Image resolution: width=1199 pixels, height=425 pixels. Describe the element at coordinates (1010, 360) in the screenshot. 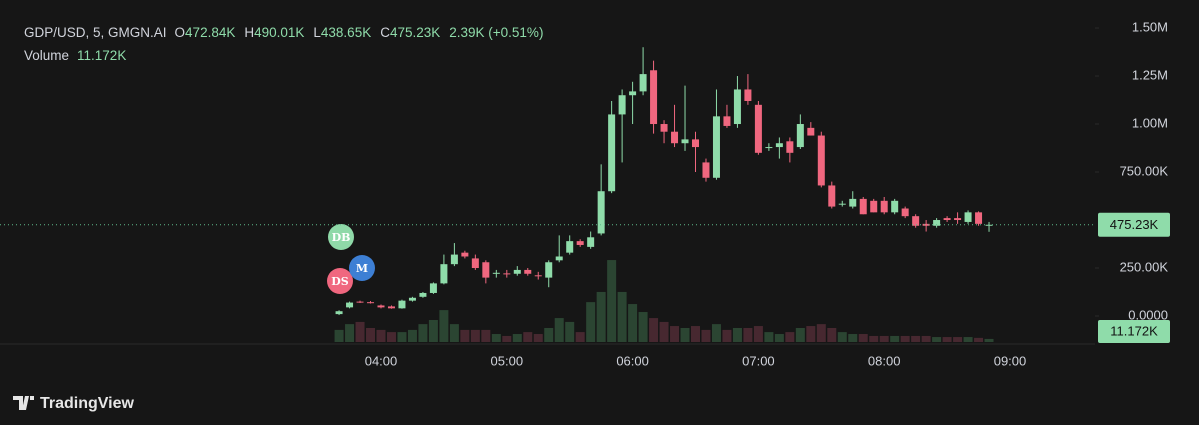

I see `x-tick-label: 09:00` at that location.